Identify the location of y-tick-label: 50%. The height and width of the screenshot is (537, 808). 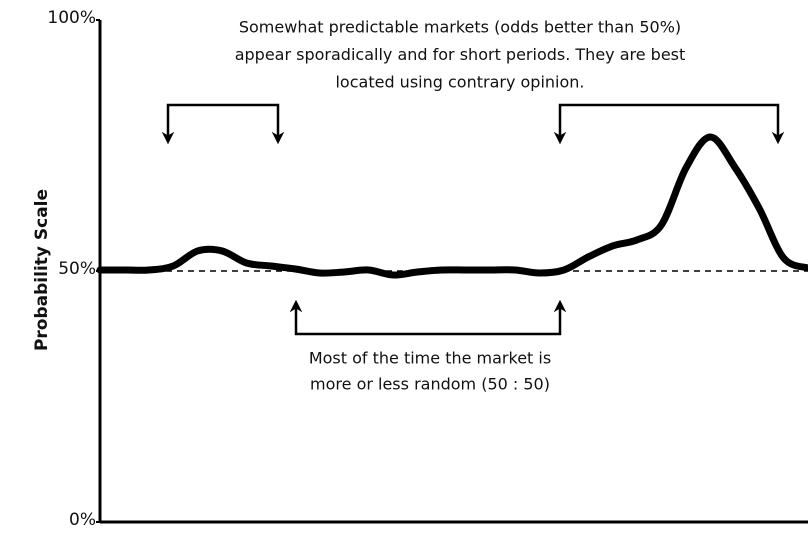
(77, 269).